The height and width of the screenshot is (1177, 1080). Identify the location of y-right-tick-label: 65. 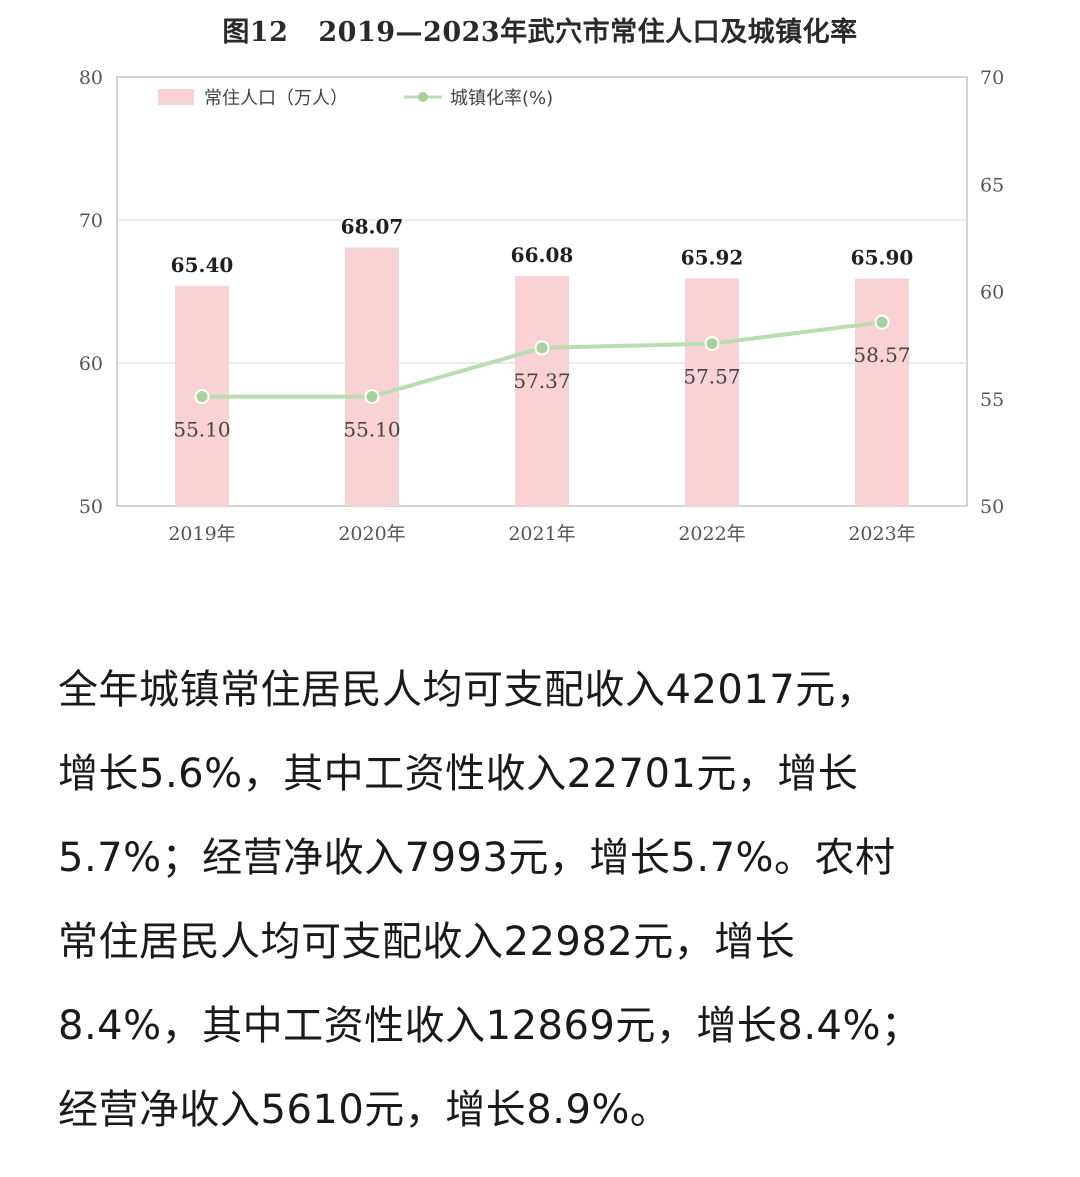
(992, 185).